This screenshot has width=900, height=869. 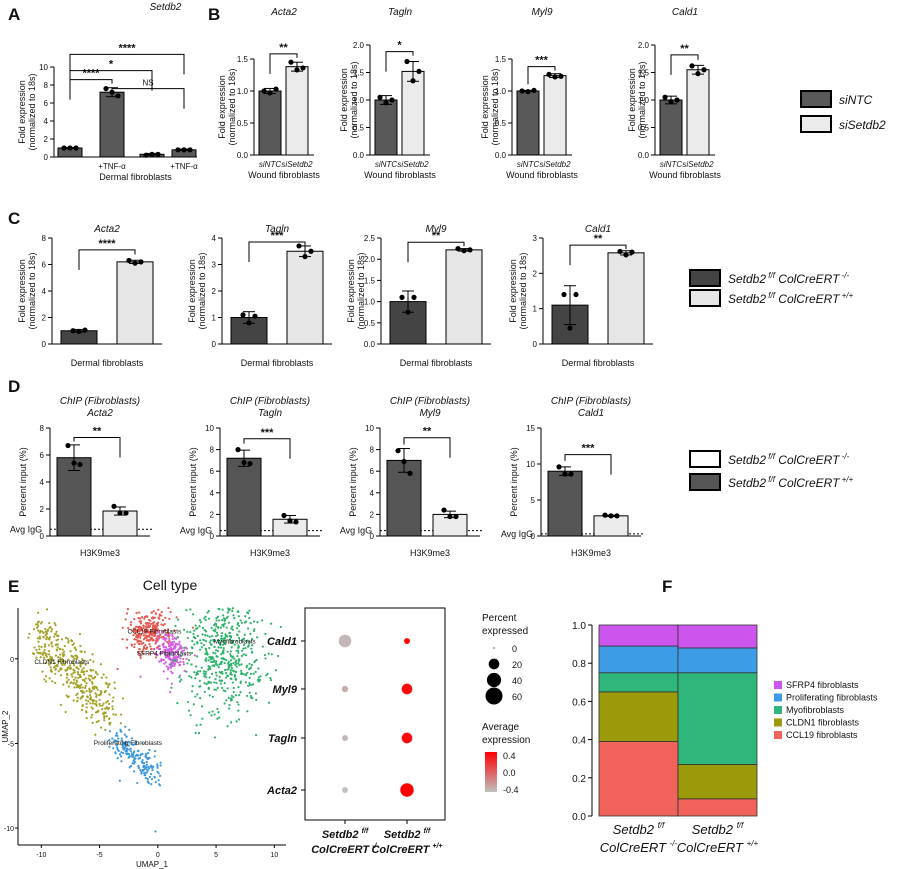 What do you see at coordinates (111, 65) in the screenshot?
I see `significance-label: *` at bounding box center [111, 65].